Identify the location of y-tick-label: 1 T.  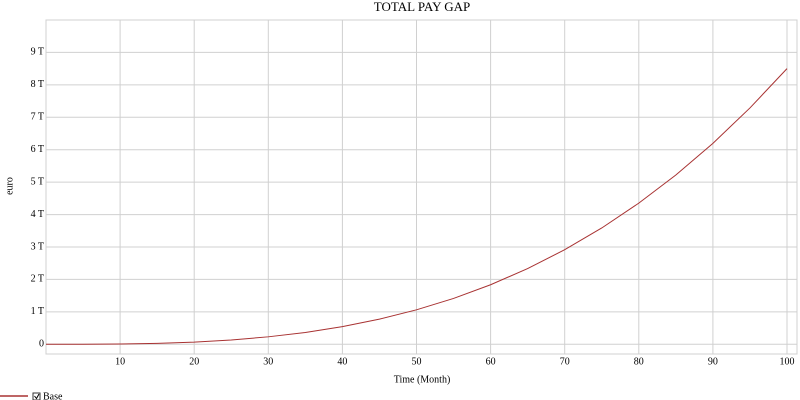
(37, 311).